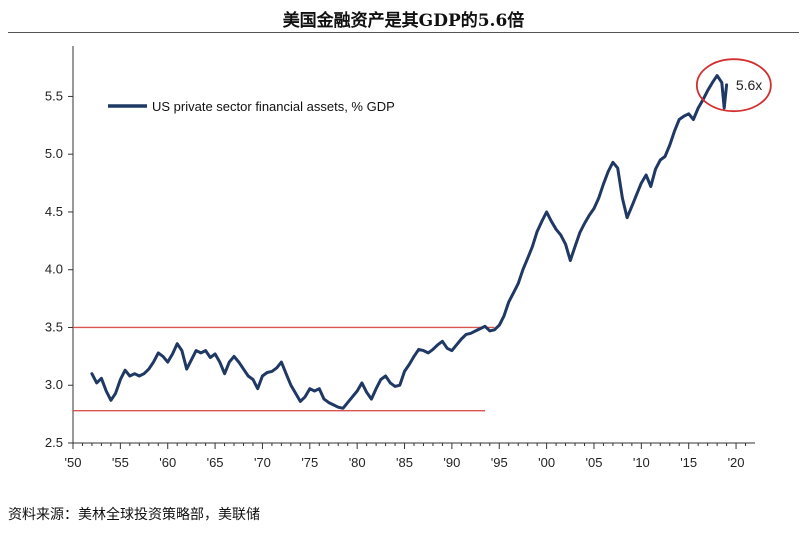 The width and height of the screenshot is (807, 534). What do you see at coordinates (736, 462) in the screenshot?
I see `x-tick-label: '20` at bounding box center [736, 462].